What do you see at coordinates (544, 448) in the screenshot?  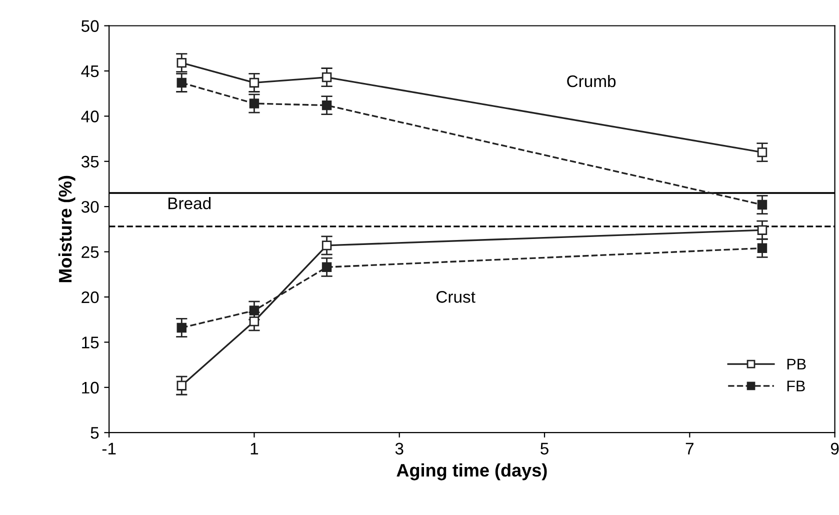 I see `x-tick-label: 5` at bounding box center [544, 448].